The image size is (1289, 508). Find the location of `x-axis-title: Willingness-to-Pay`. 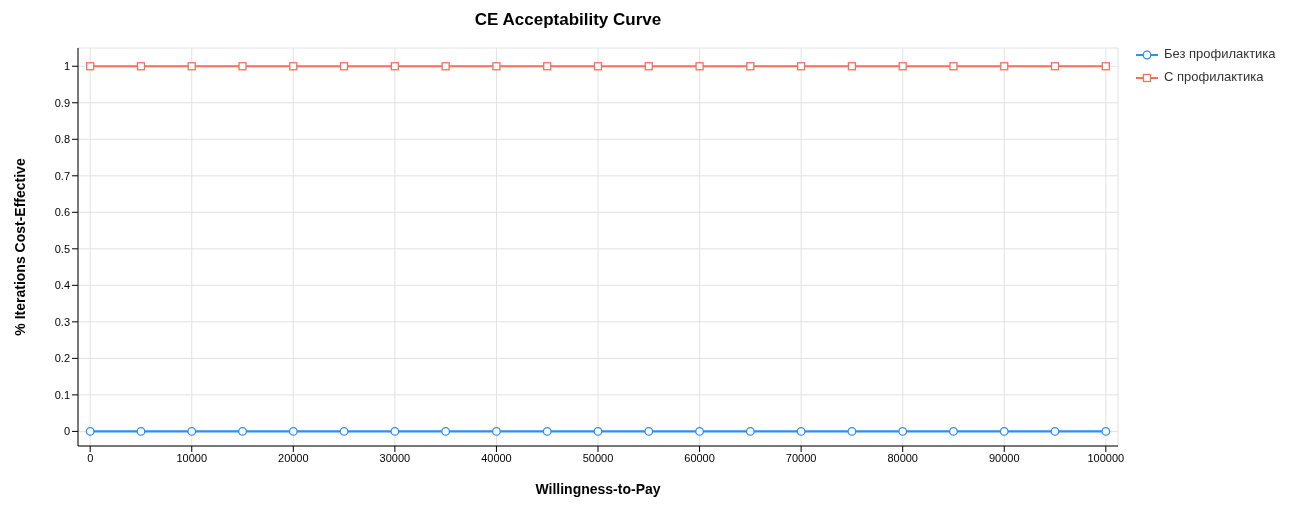

x-axis-title: Willingness-to-Pay is located at coordinates (598, 489).